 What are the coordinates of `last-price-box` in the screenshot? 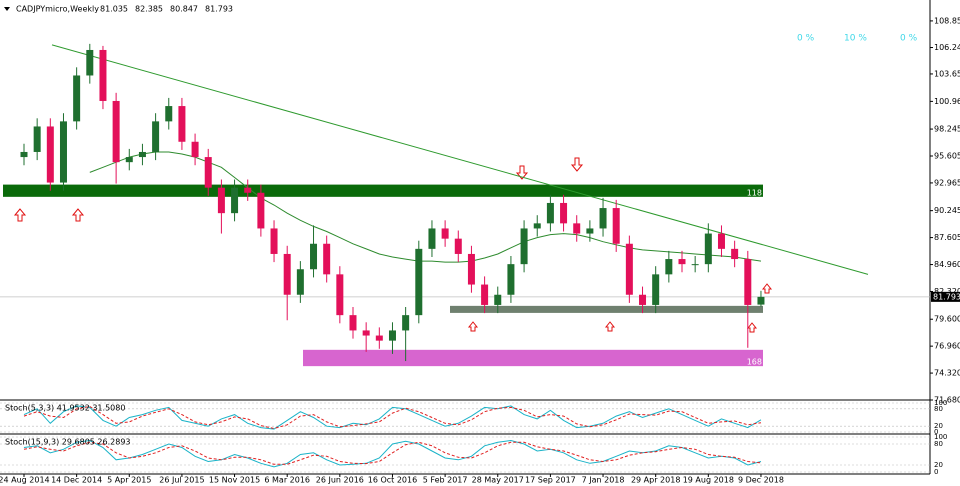 It's located at (945, 296).